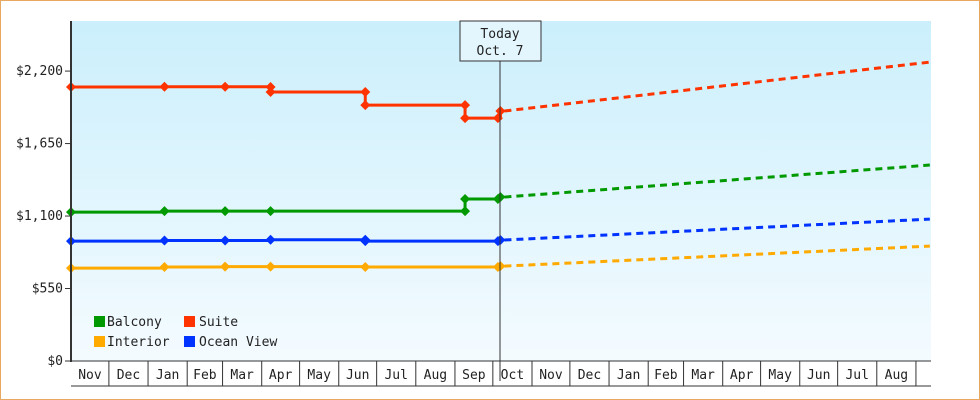  Describe the element at coordinates (500, 51) in the screenshot. I see `today-date: Oct. 7` at that location.